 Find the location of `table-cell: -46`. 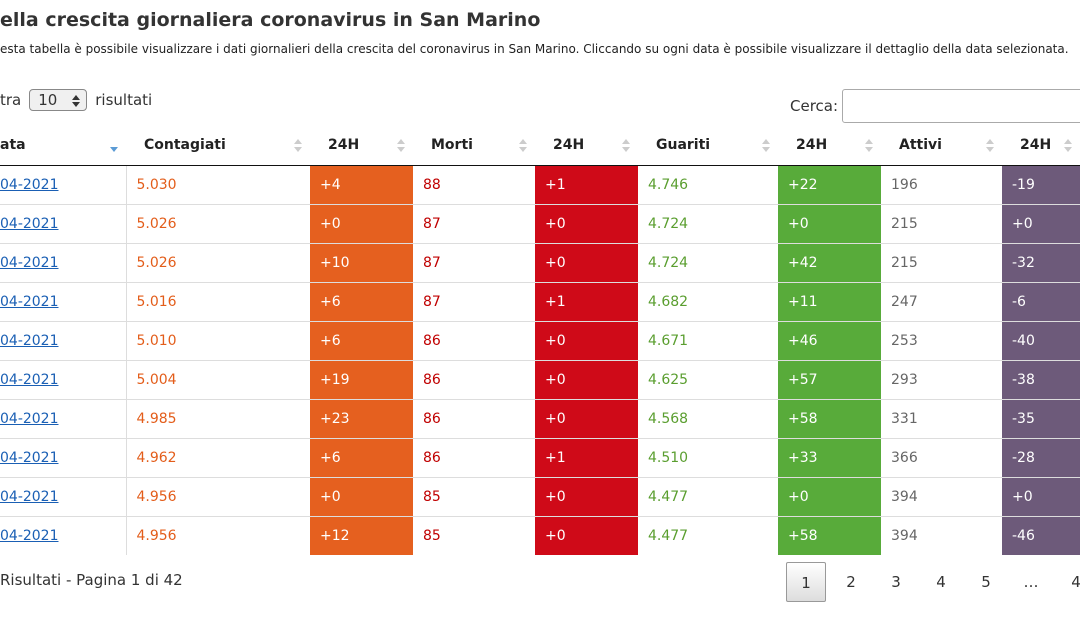

table-cell: -46 is located at coordinates (1041, 535).